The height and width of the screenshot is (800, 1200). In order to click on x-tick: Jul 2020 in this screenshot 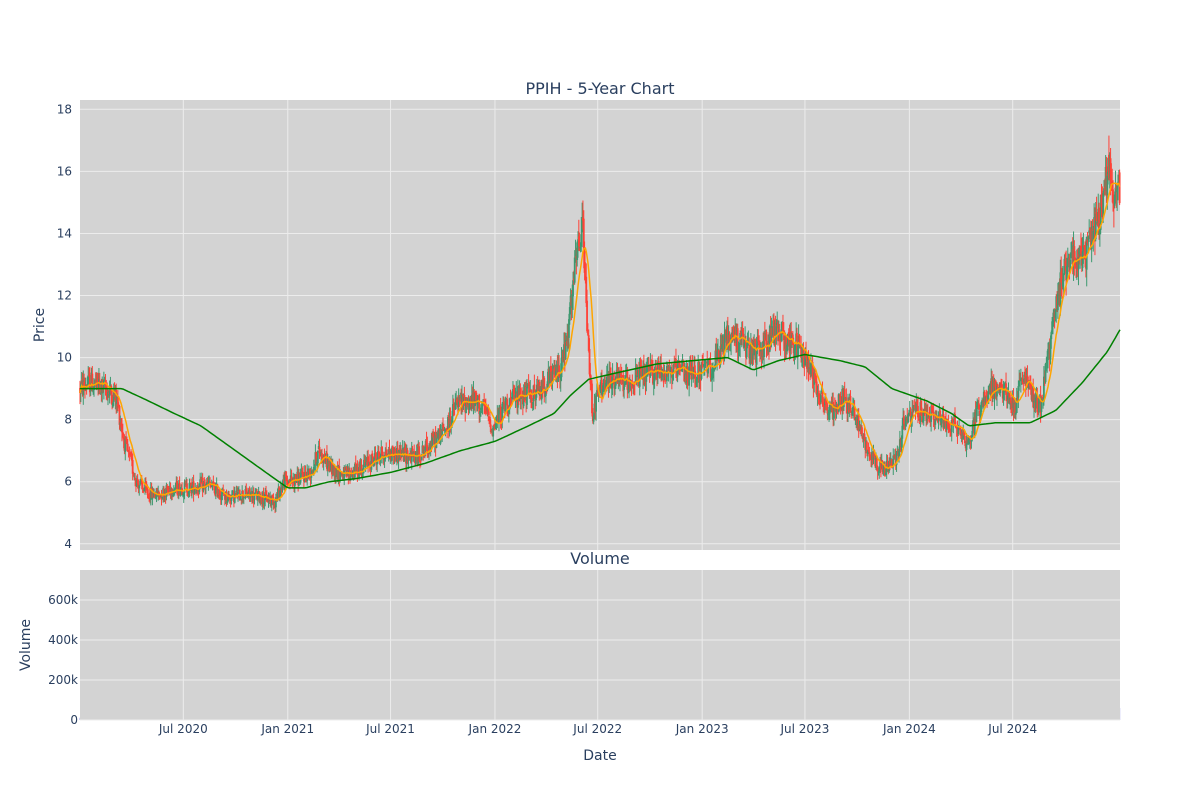, I will do `click(183, 729)`.